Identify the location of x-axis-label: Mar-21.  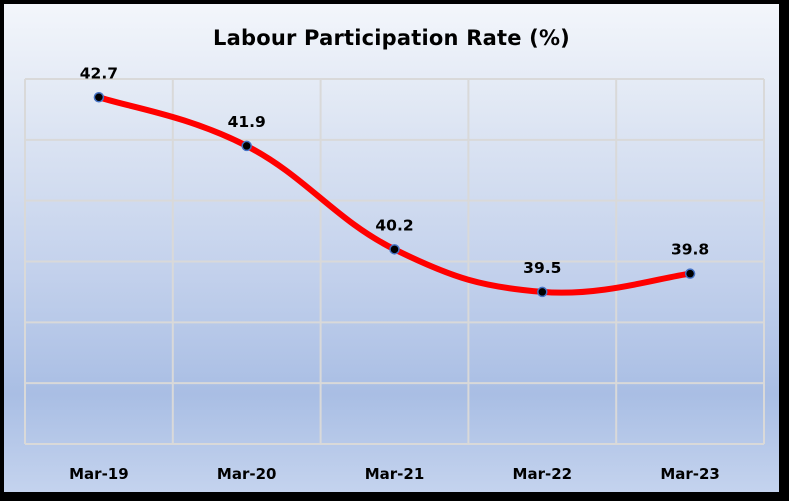
(395, 474).